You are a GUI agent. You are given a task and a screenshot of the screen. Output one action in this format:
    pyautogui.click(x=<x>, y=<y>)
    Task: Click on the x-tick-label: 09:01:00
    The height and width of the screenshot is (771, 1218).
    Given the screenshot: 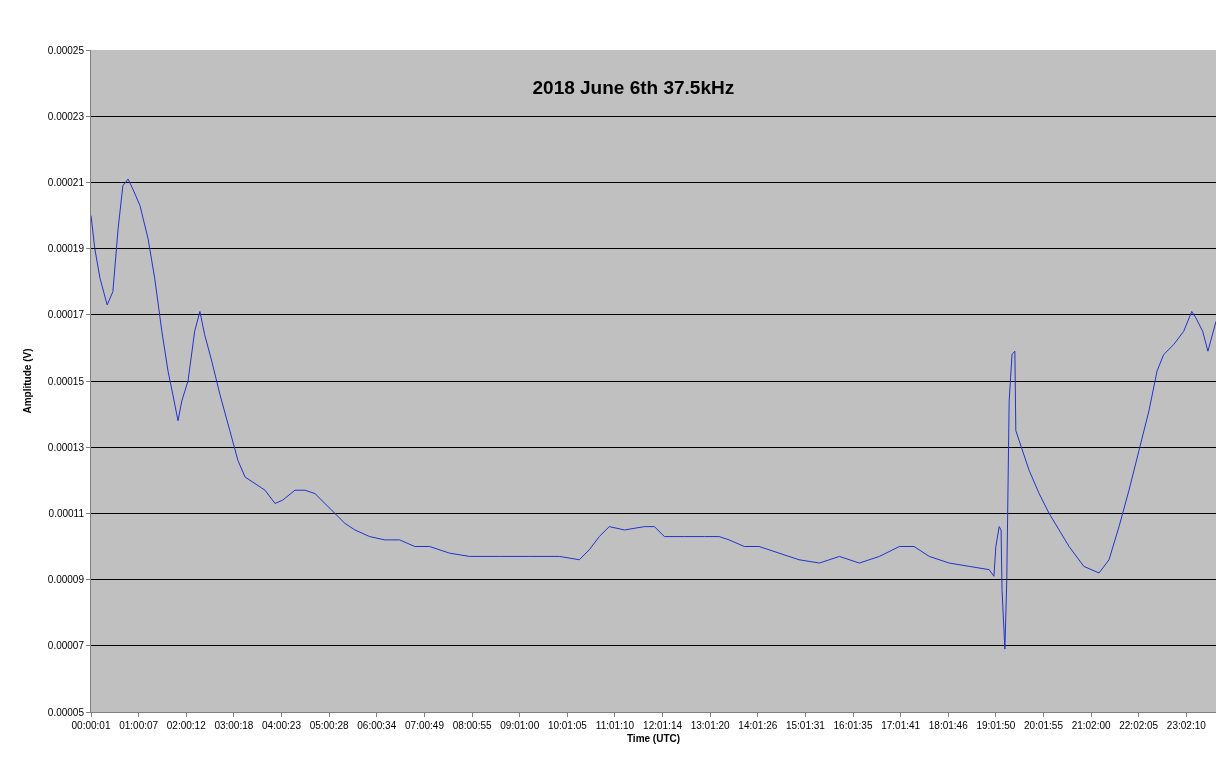 What is the action you would take?
    pyautogui.click(x=520, y=725)
    